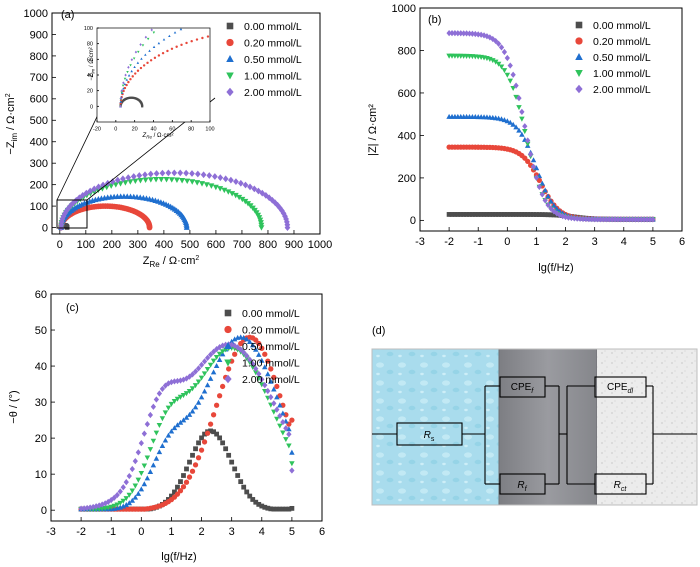 This screenshot has width=700, height=567. What do you see at coordinates (320, 245) in the screenshot?
I see `x-tick-label: 1000` at bounding box center [320, 245].